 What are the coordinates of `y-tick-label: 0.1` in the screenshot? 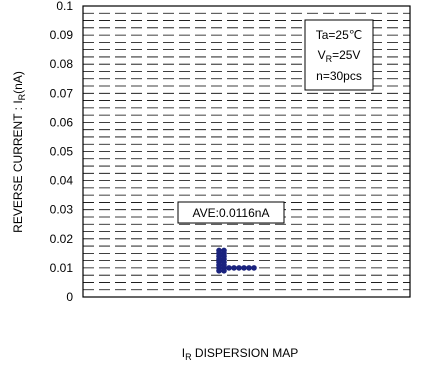 It's located at (64, 6).